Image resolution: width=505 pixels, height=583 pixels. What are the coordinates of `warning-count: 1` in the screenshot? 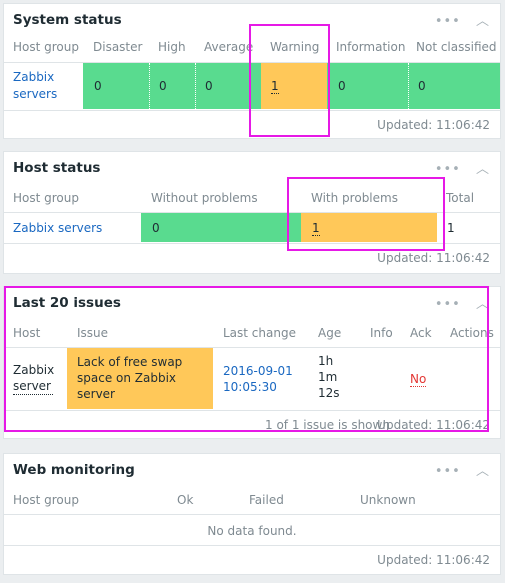 It's located at (275, 86).